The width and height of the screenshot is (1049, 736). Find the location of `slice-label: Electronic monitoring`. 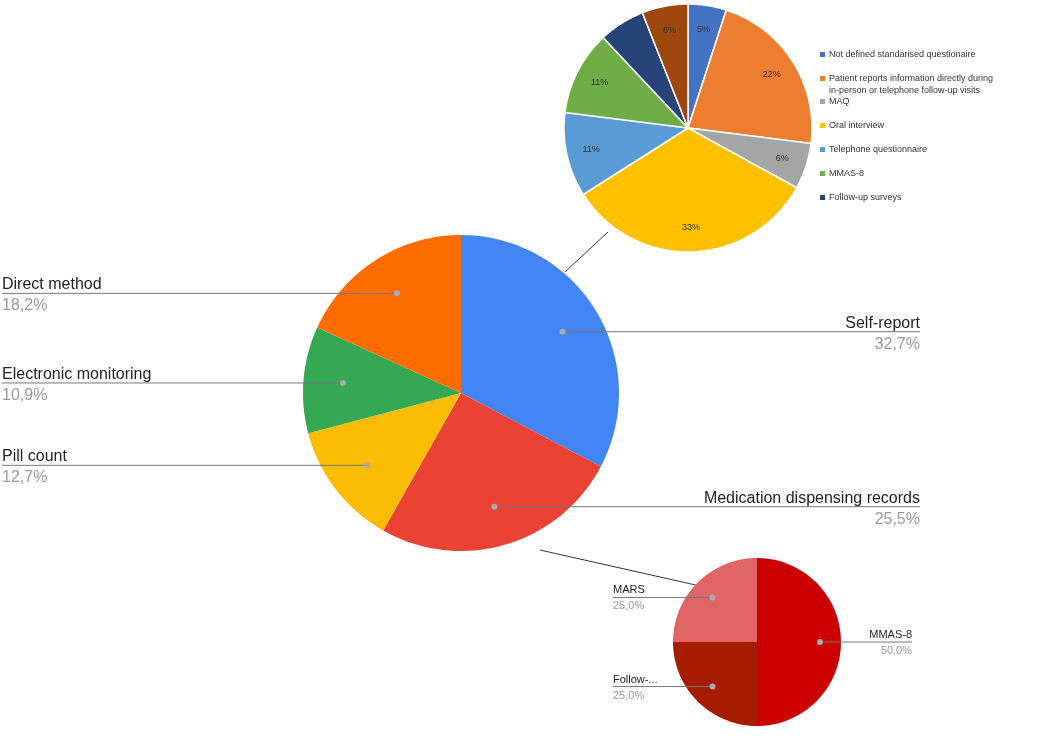

slice-label: Electronic monitoring is located at coordinates (77, 373).